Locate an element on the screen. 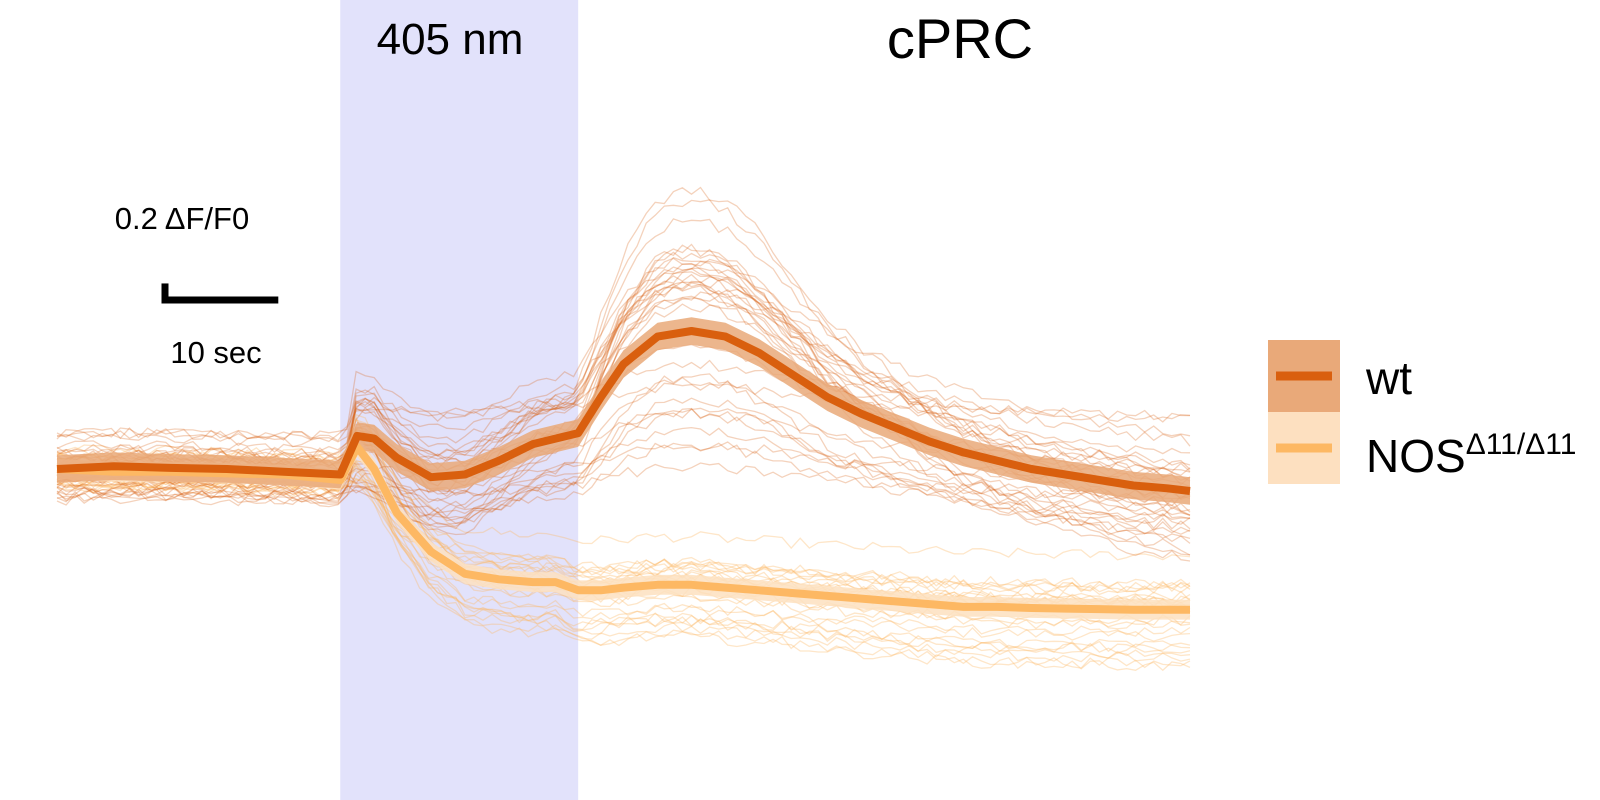 The width and height of the screenshot is (1600, 800). stimulus-band is located at coordinates (459, 400).